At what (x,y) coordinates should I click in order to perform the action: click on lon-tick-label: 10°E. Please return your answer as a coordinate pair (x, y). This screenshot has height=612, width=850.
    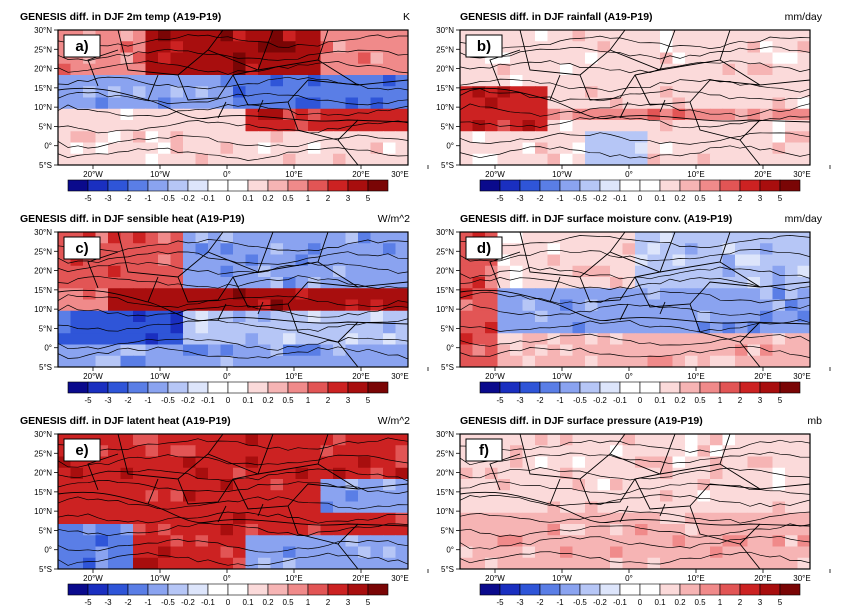
    Looking at the image, I should click on (293, 376).